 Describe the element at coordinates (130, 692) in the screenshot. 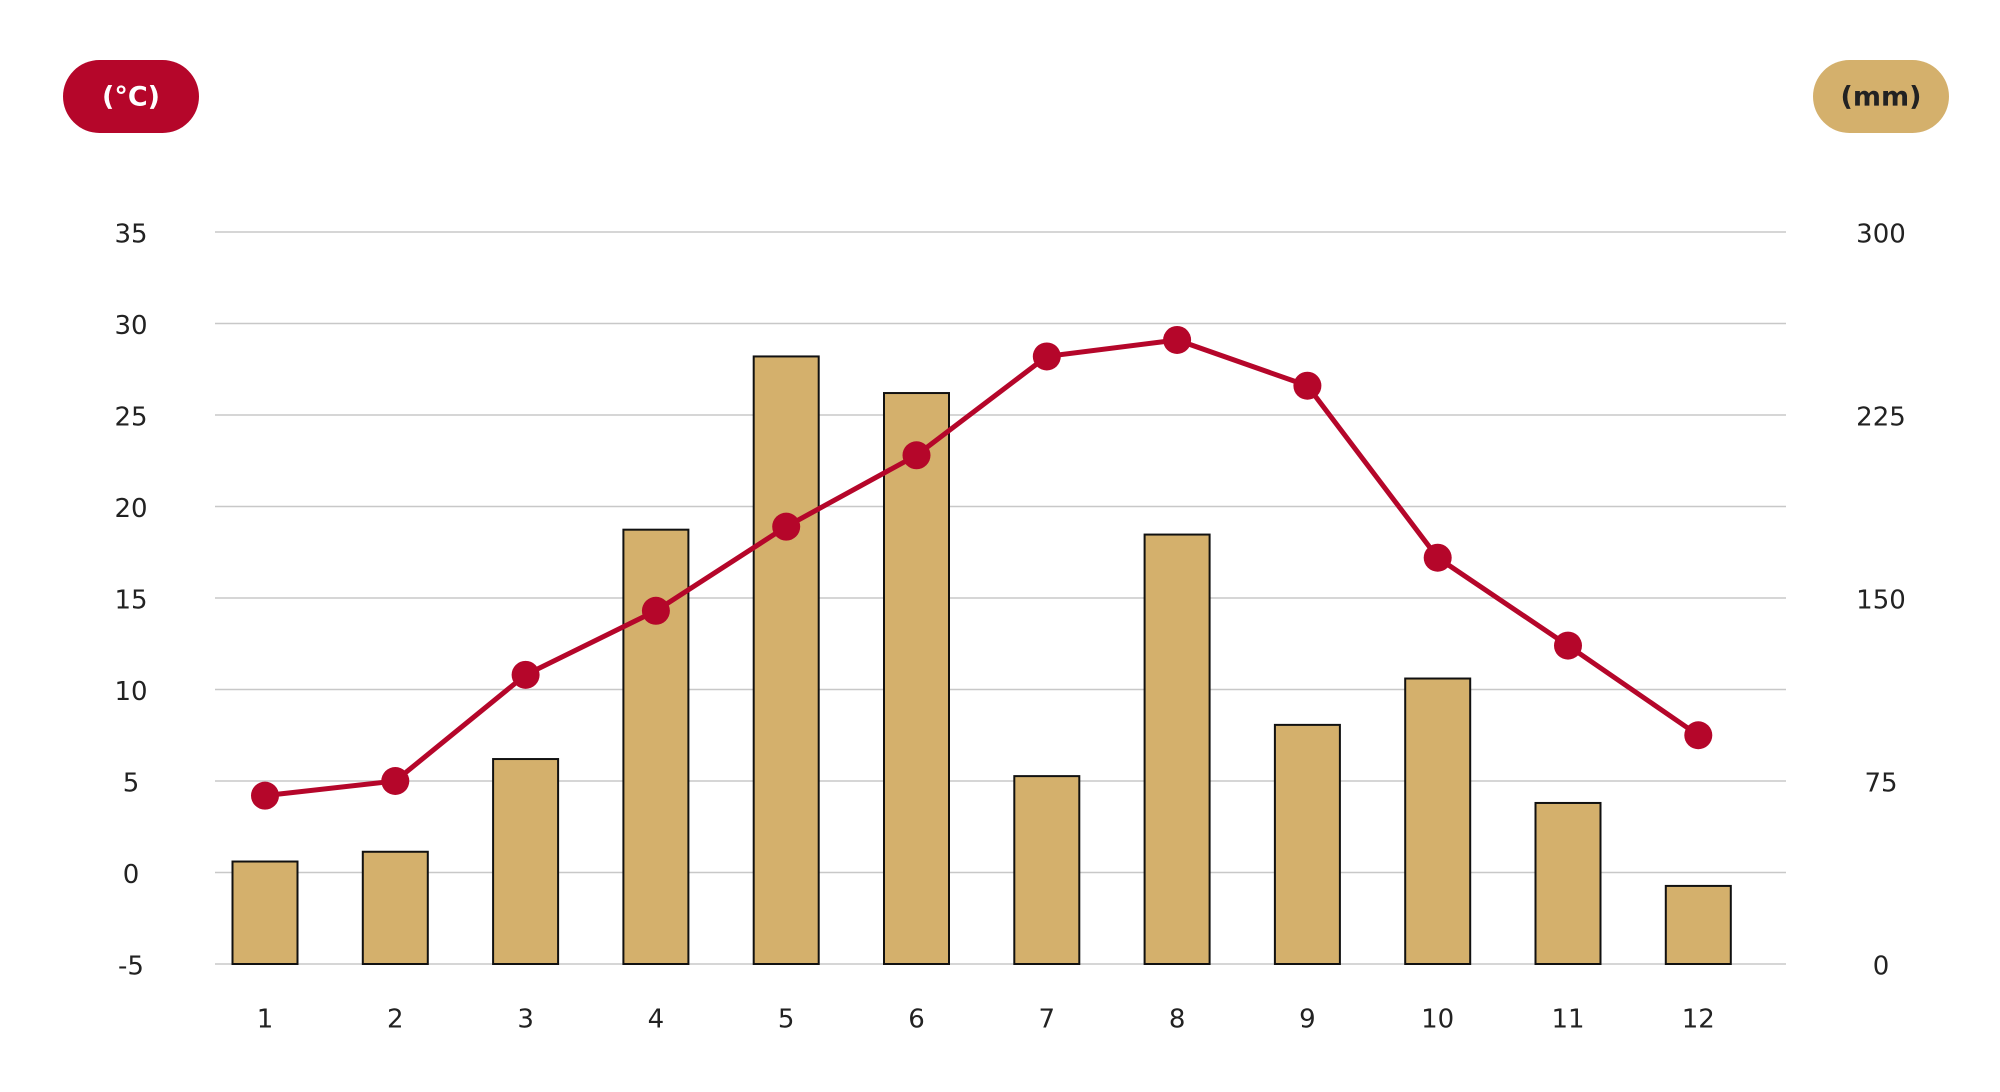

I see `y-tick-label: 10` at that location.